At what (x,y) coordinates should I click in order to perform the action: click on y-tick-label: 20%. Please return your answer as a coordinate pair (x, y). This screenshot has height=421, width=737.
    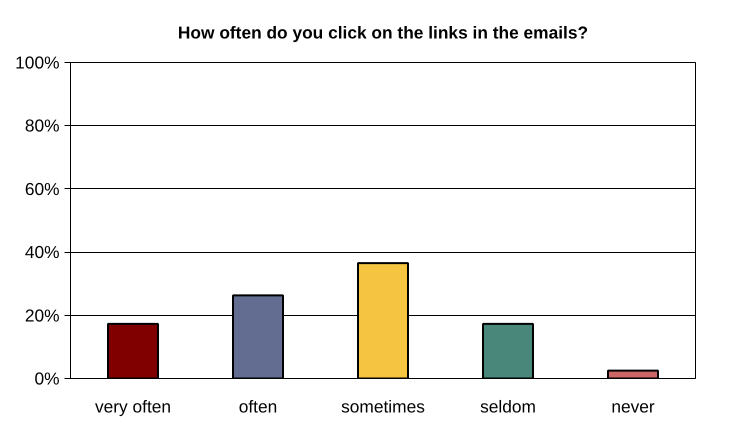
    Looking at the image, I should click on (42, 315).